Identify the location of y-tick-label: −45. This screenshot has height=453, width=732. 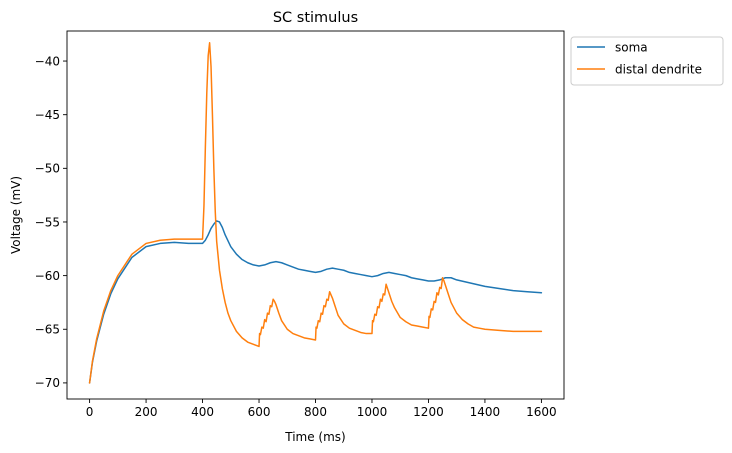
(47, 115).